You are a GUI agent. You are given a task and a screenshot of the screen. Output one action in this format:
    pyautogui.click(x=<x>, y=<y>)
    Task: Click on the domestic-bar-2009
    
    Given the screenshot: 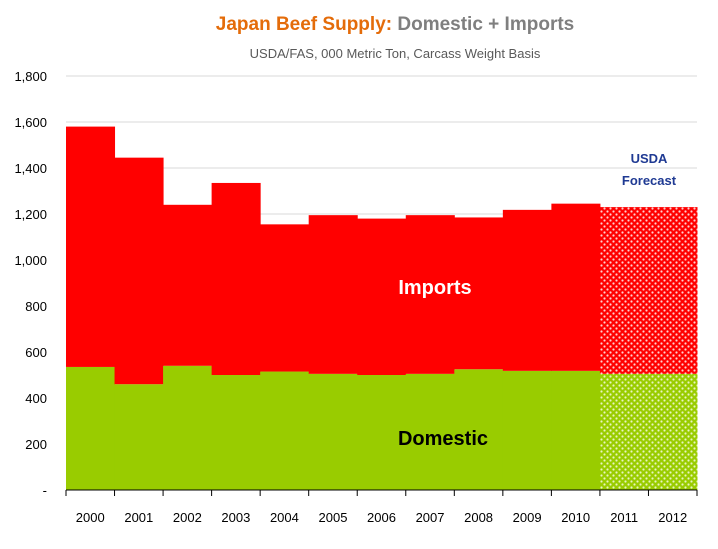 What is the action you would take?
    pyautogui.click(x=527, y=430)
    